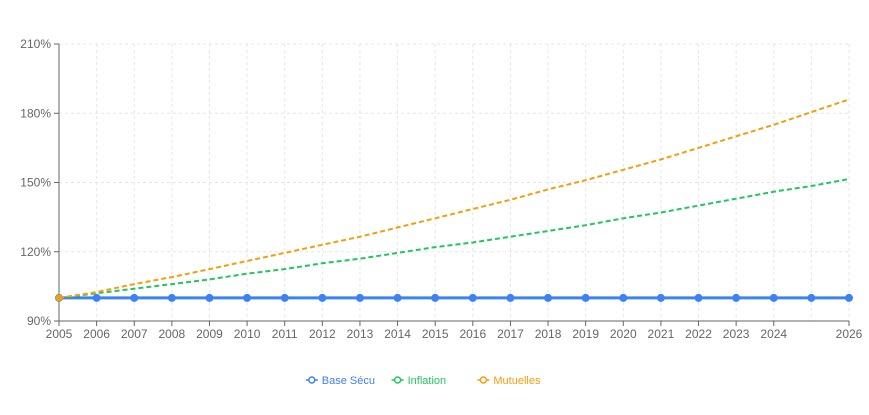  Describe the element at coordinates (360, 334) in the screenshot. I see `x-tick-label: 2013` at that location.